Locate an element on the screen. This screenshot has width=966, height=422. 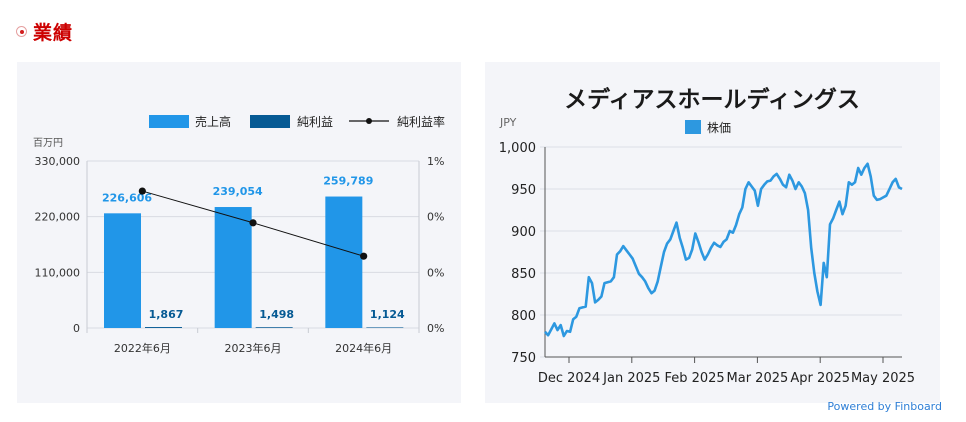
red-bullet-icon is located at coordinates (21, 31).